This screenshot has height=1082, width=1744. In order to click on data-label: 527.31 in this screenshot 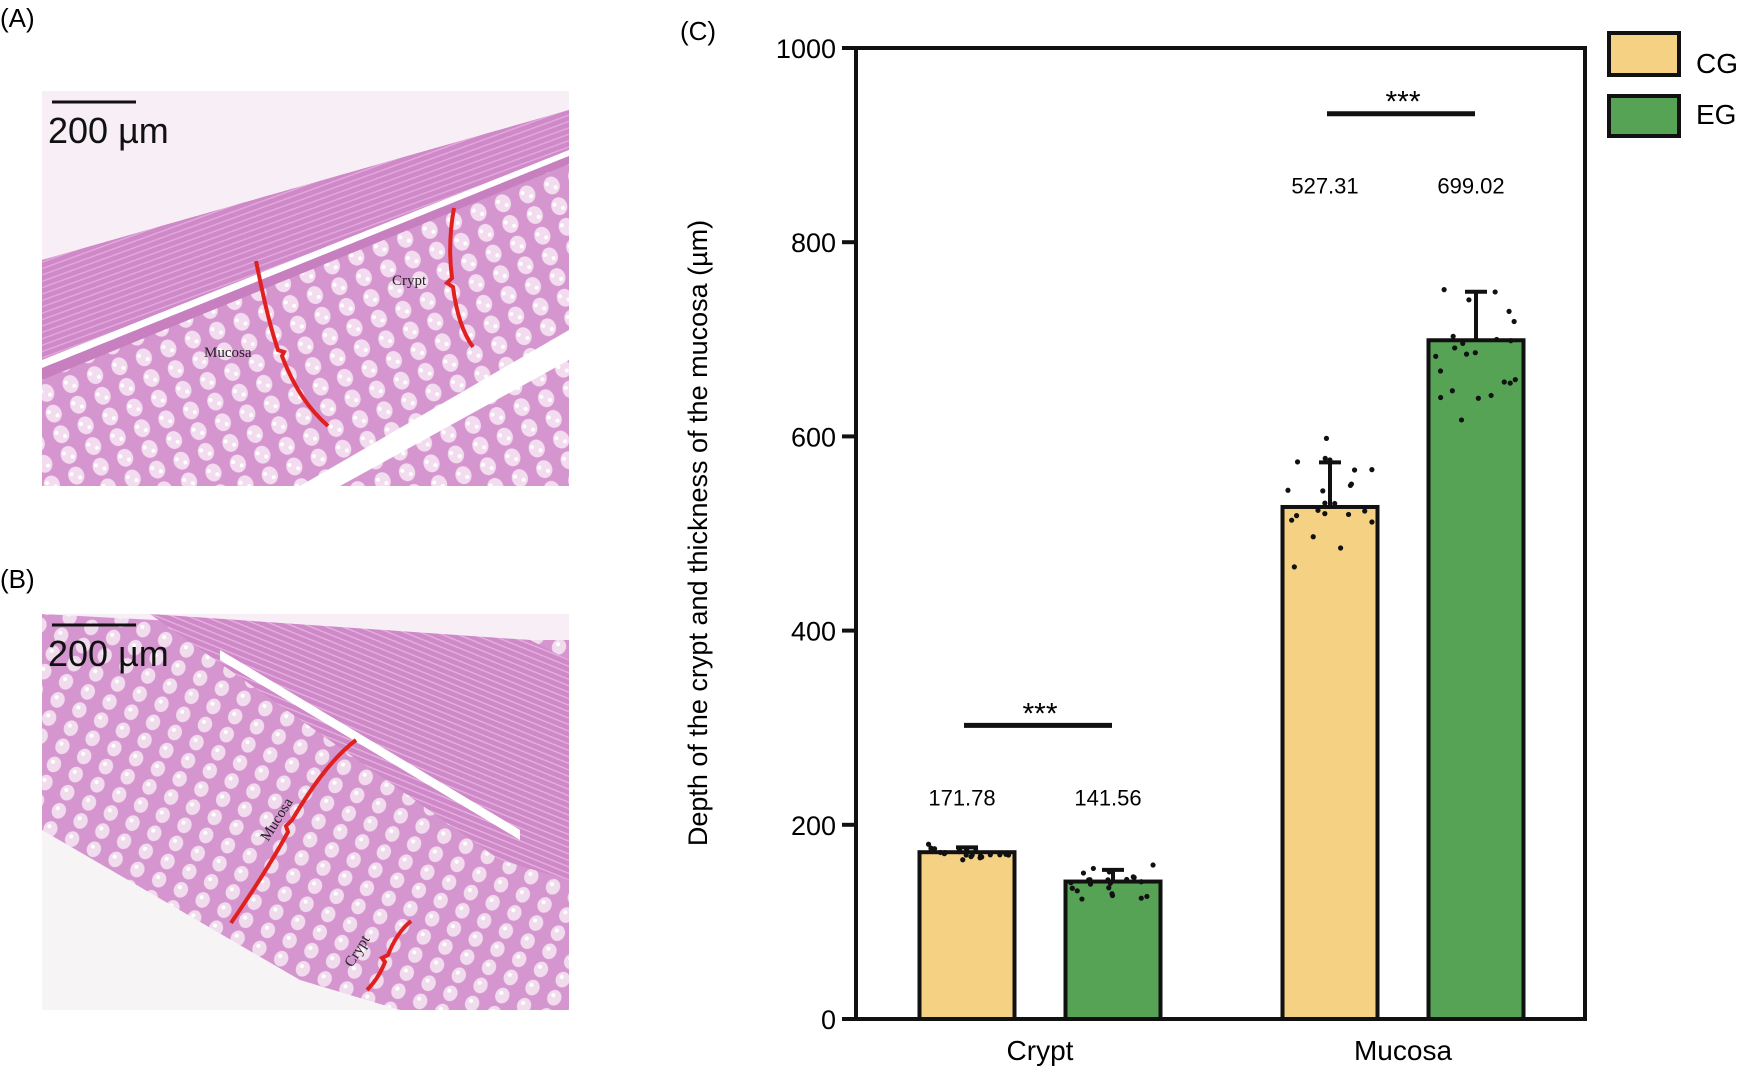, I will do `click(1324, 186)`.